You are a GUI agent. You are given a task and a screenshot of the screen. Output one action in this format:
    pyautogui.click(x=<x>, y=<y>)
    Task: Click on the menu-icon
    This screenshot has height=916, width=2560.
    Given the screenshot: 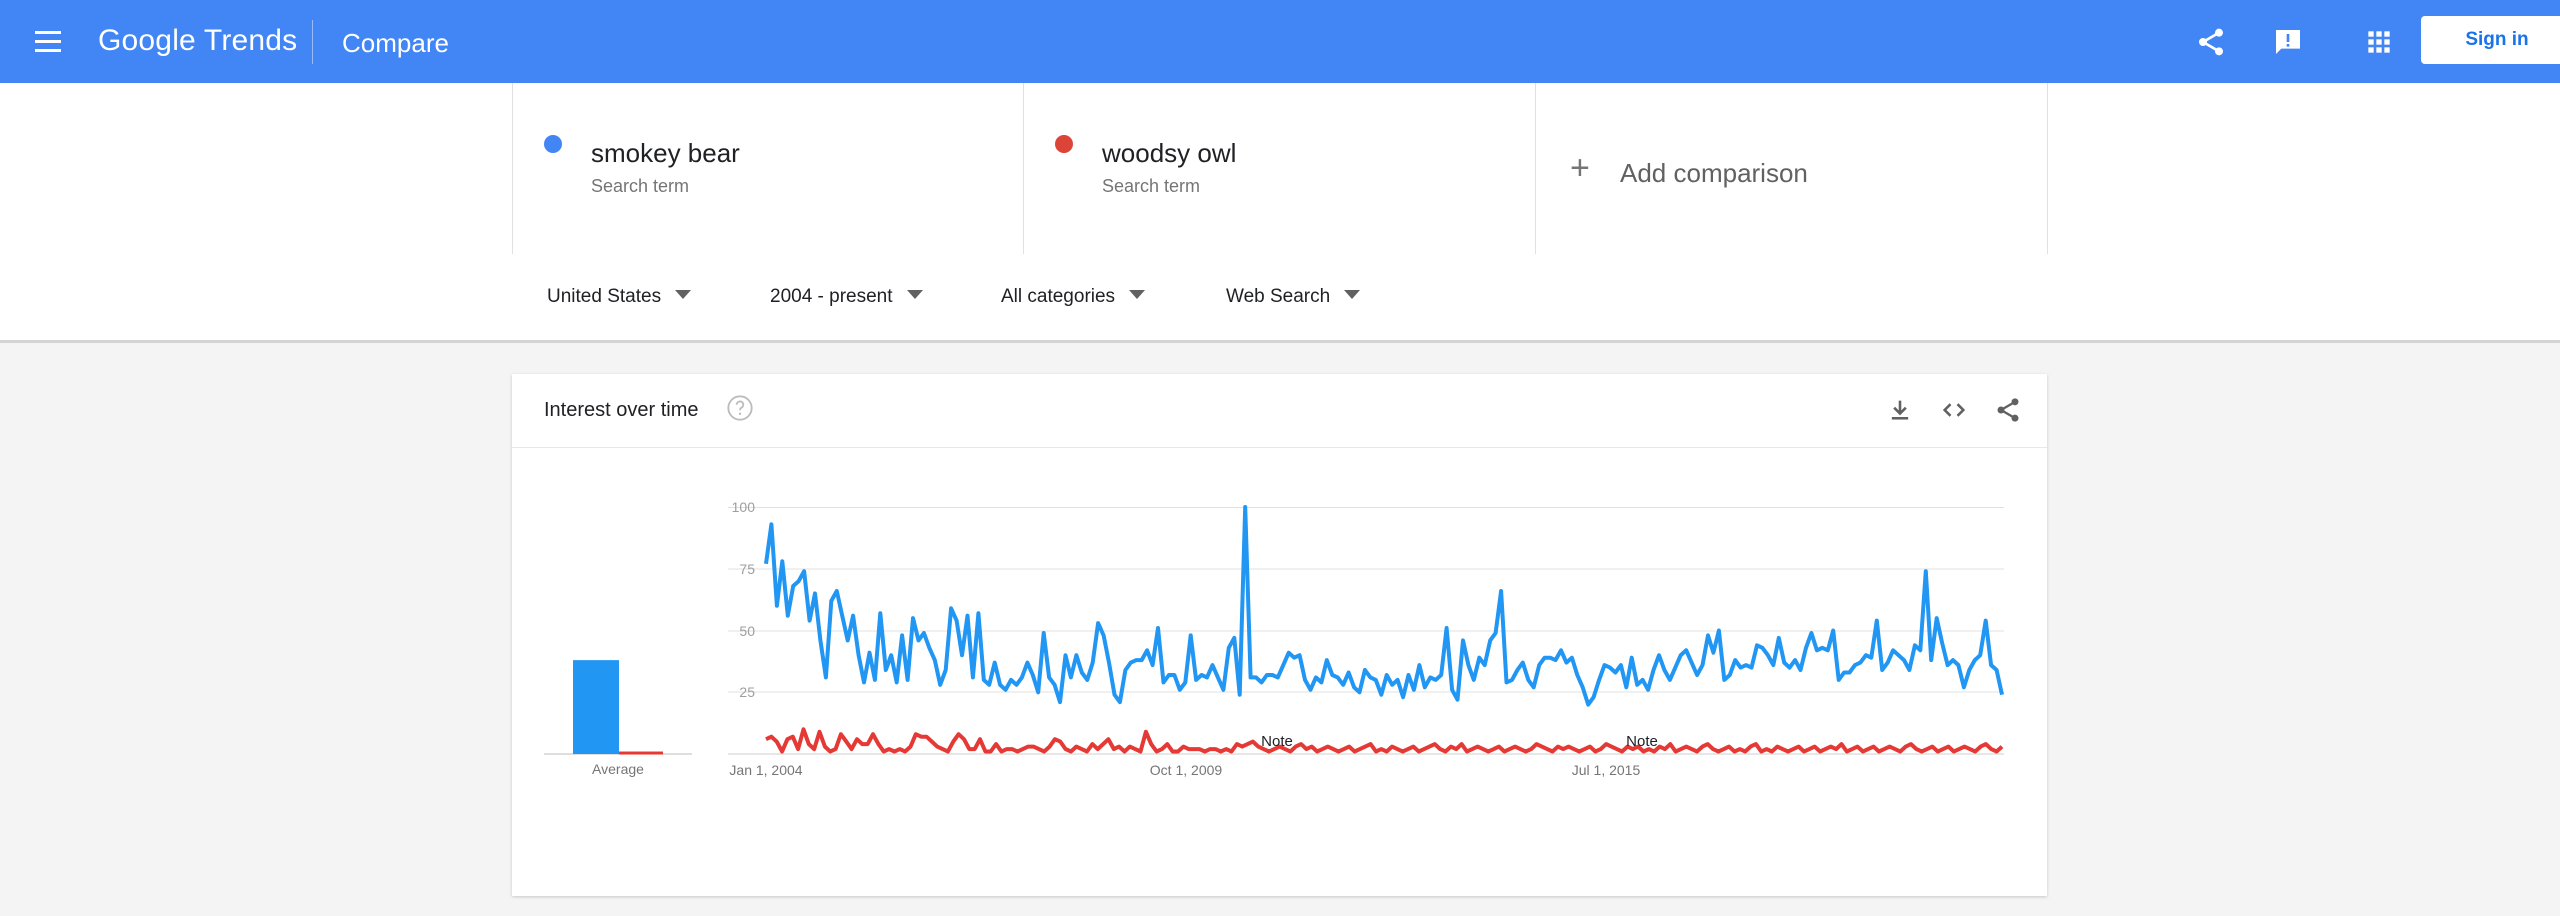 What is the action you would take?
    pyautogui.click(x=48, y=41)
    